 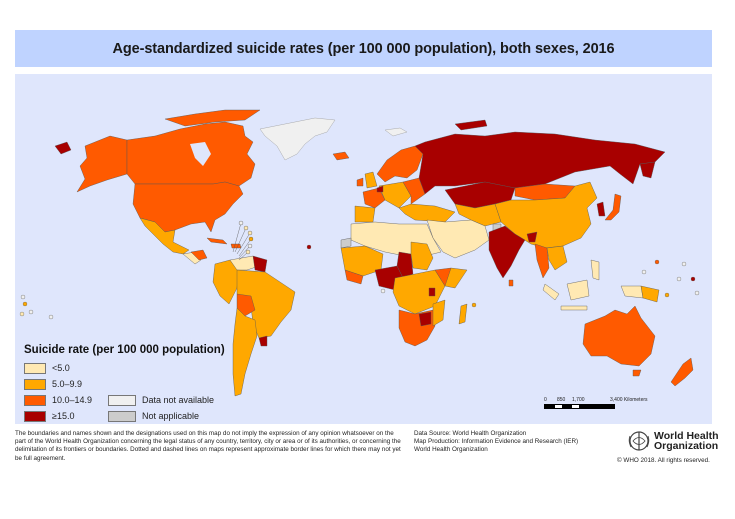 I want to click on region-mexico, so click(x=164, y=236).